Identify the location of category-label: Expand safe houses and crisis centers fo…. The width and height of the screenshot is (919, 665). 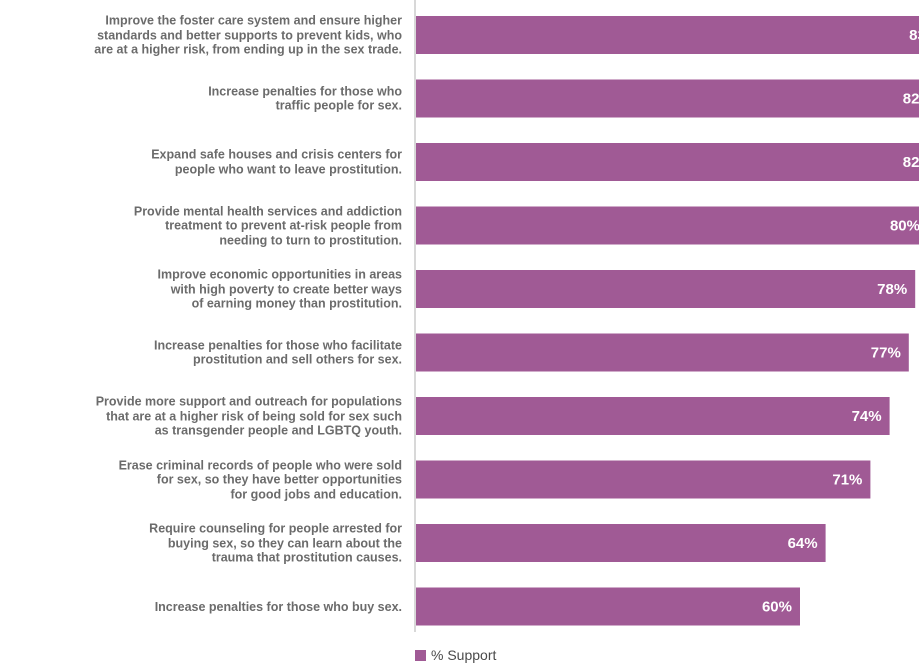
(202, 162).